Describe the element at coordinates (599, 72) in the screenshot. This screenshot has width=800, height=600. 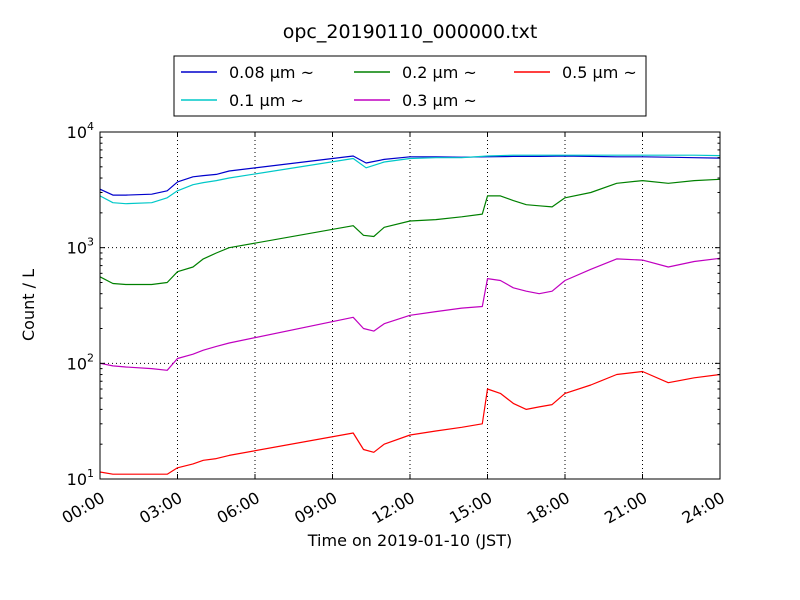
I see `legend-label: 0.5 μm ~` at that location.